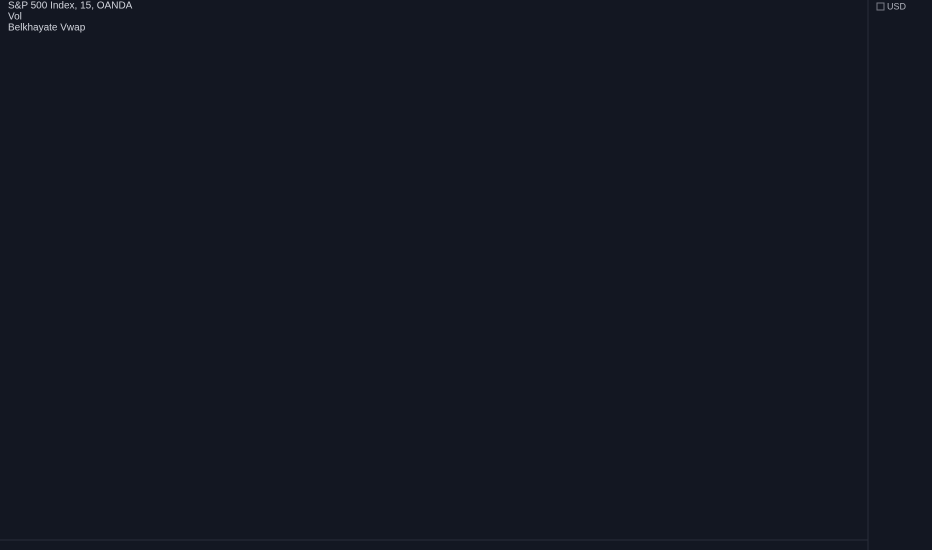 This screenshot has height=550, width=932. Describe the element at coordinates (15, 17) in the screenshot. I see `indicator-label: Vol` at that location.